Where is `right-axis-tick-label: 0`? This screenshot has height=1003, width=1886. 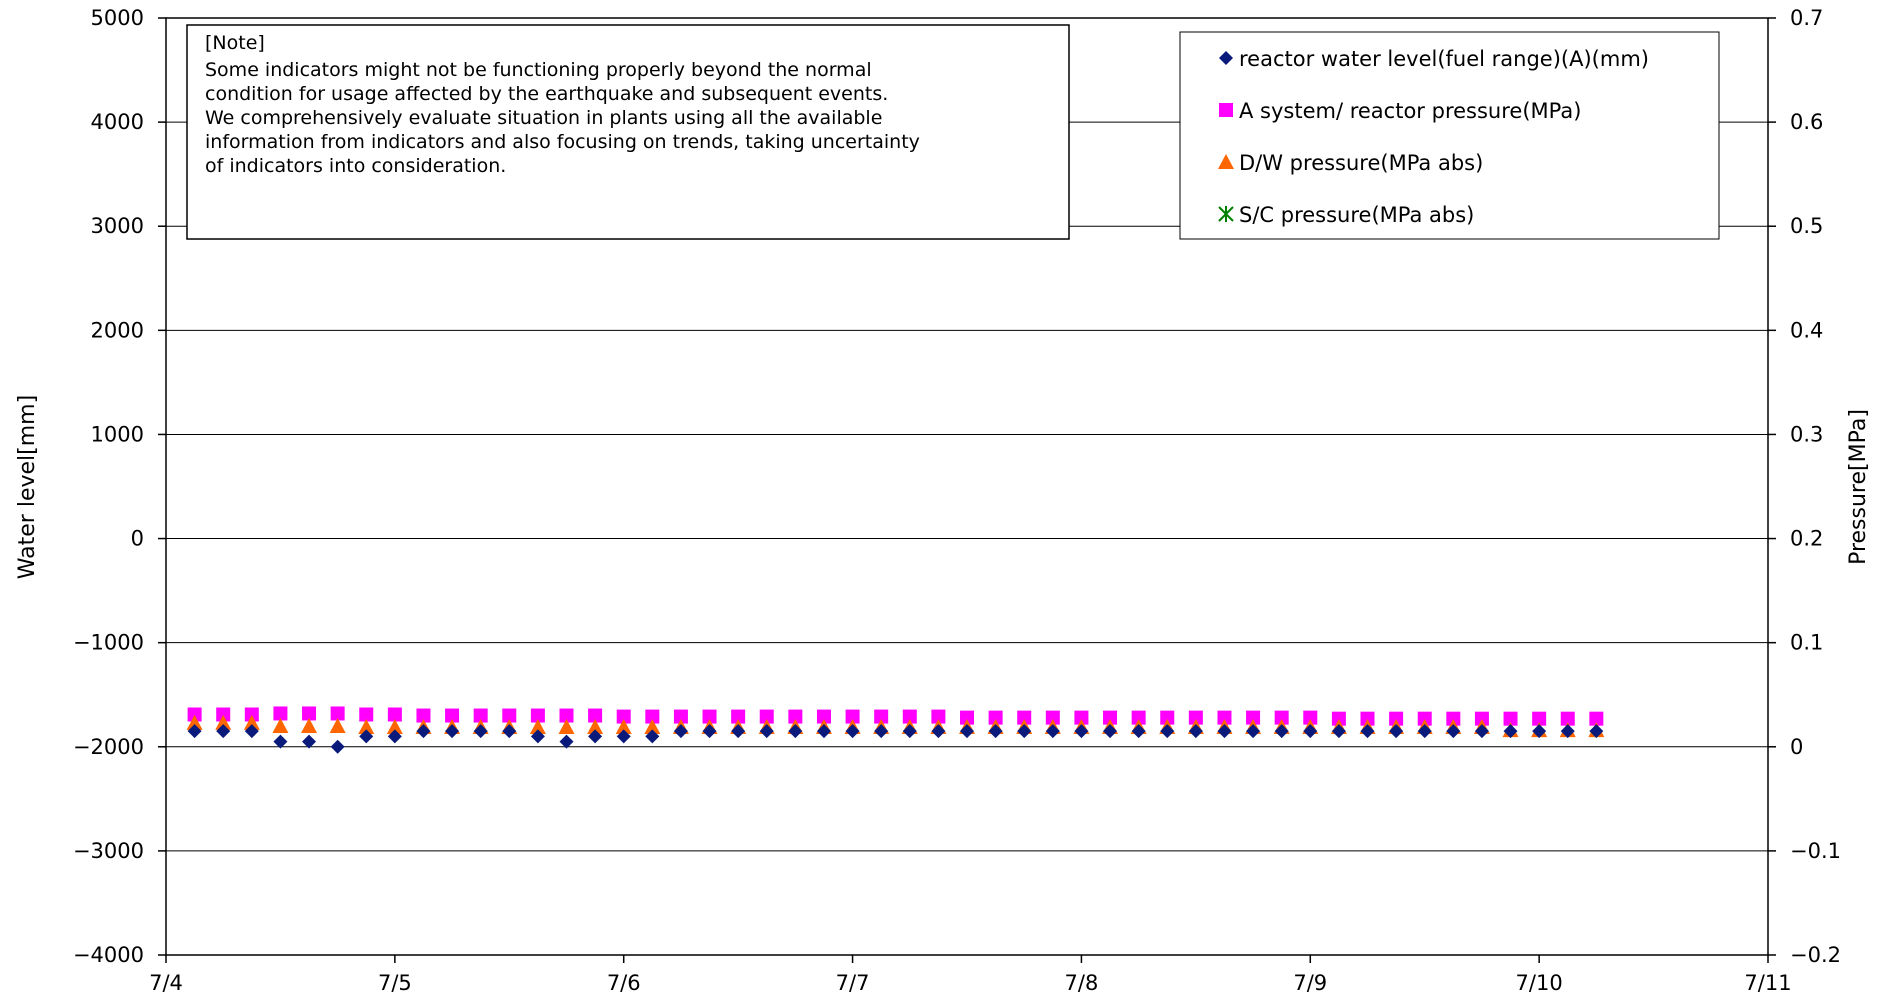
right-axis-tick-label: 0 is located at coordinates (1796, 747).